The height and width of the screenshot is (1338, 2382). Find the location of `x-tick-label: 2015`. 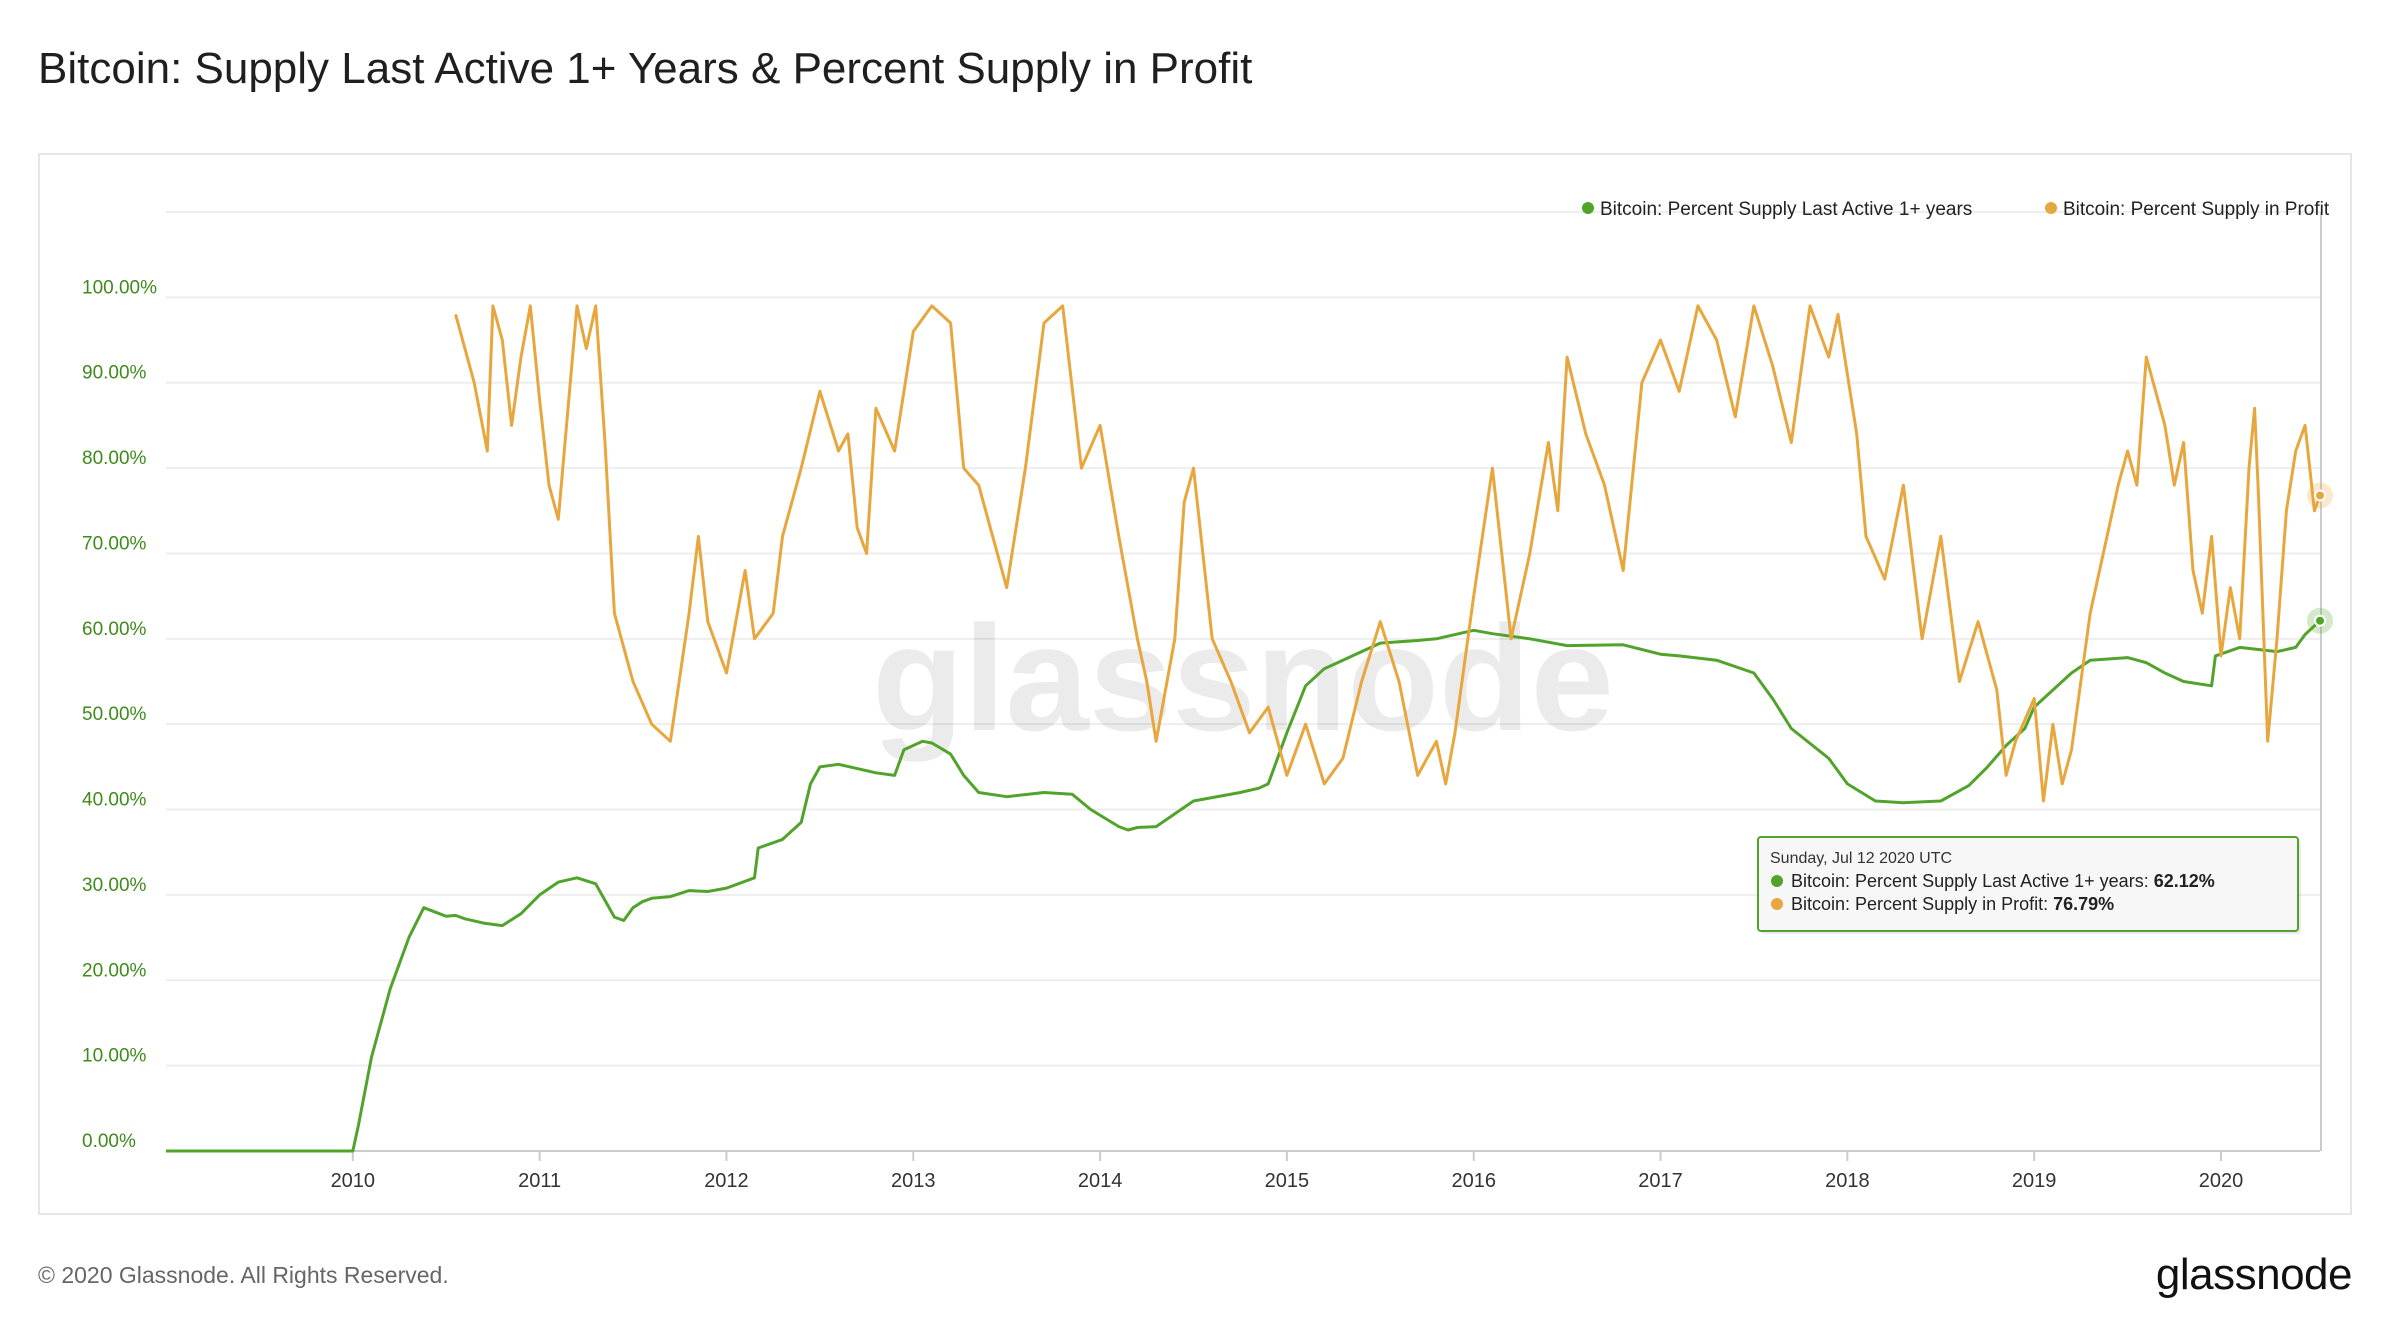

x-tick-label: 2015 is located at coordinates (1287, 1181).